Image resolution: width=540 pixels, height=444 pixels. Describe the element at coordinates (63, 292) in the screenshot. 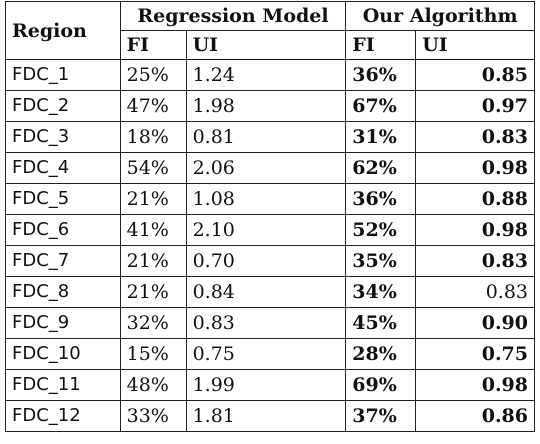

I see `region-cell: FDC_8` at that location.